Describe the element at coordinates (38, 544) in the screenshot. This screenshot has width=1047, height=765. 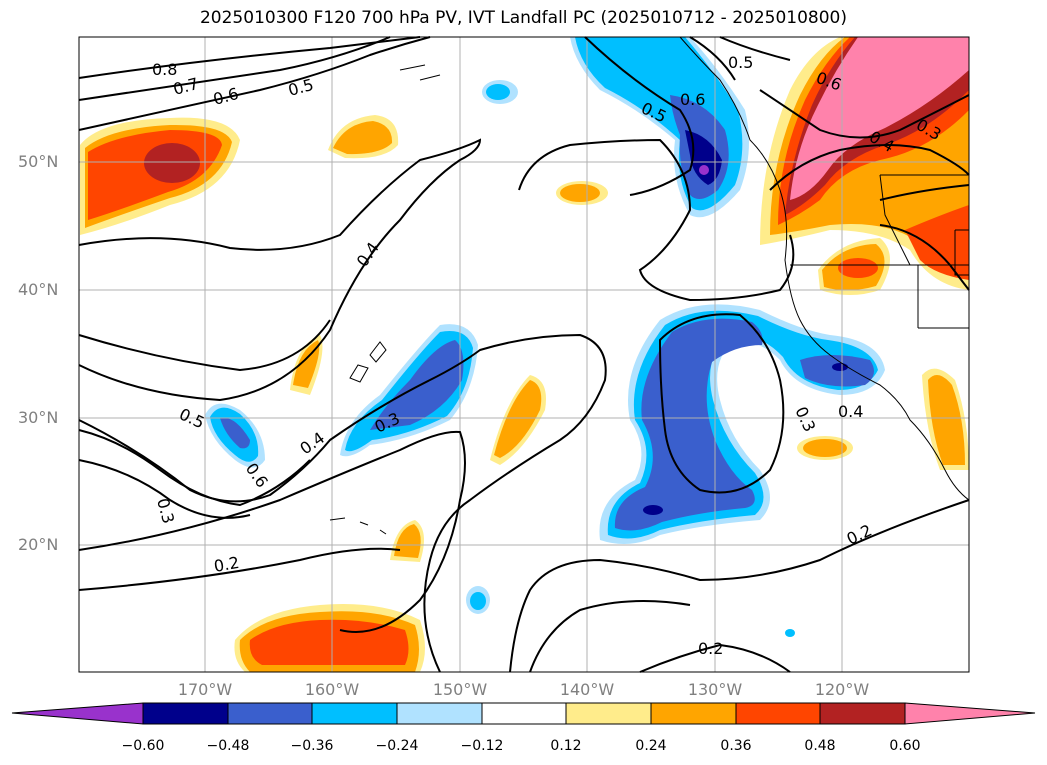
I see `lat-label-20n: 20°N` at that location.